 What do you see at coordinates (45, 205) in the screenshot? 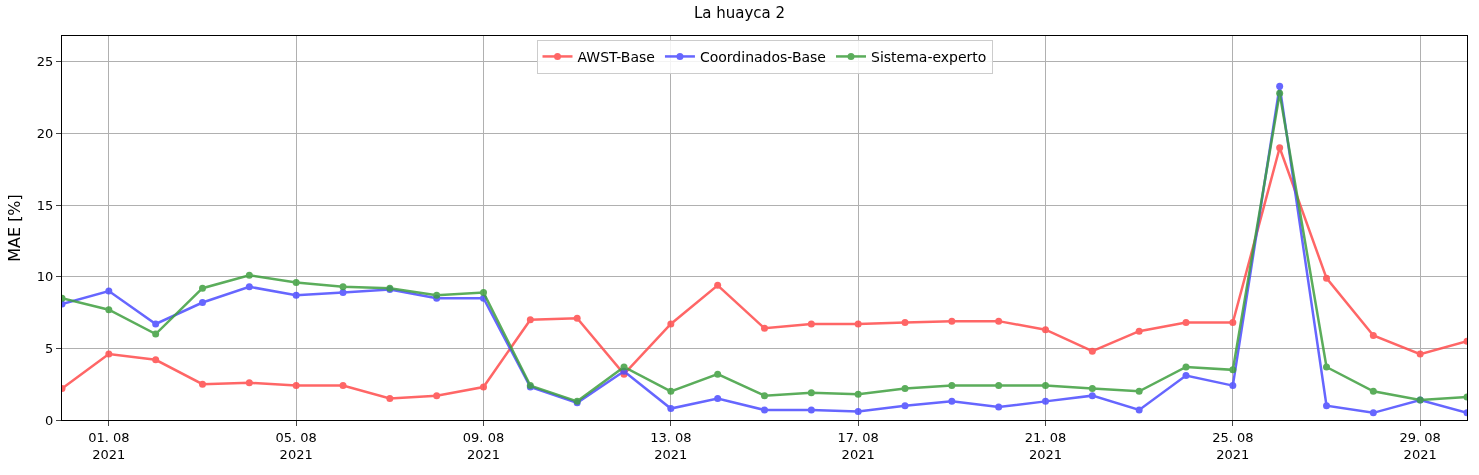
I see `y-tick-label: 15` at bounding box center [45, 205].